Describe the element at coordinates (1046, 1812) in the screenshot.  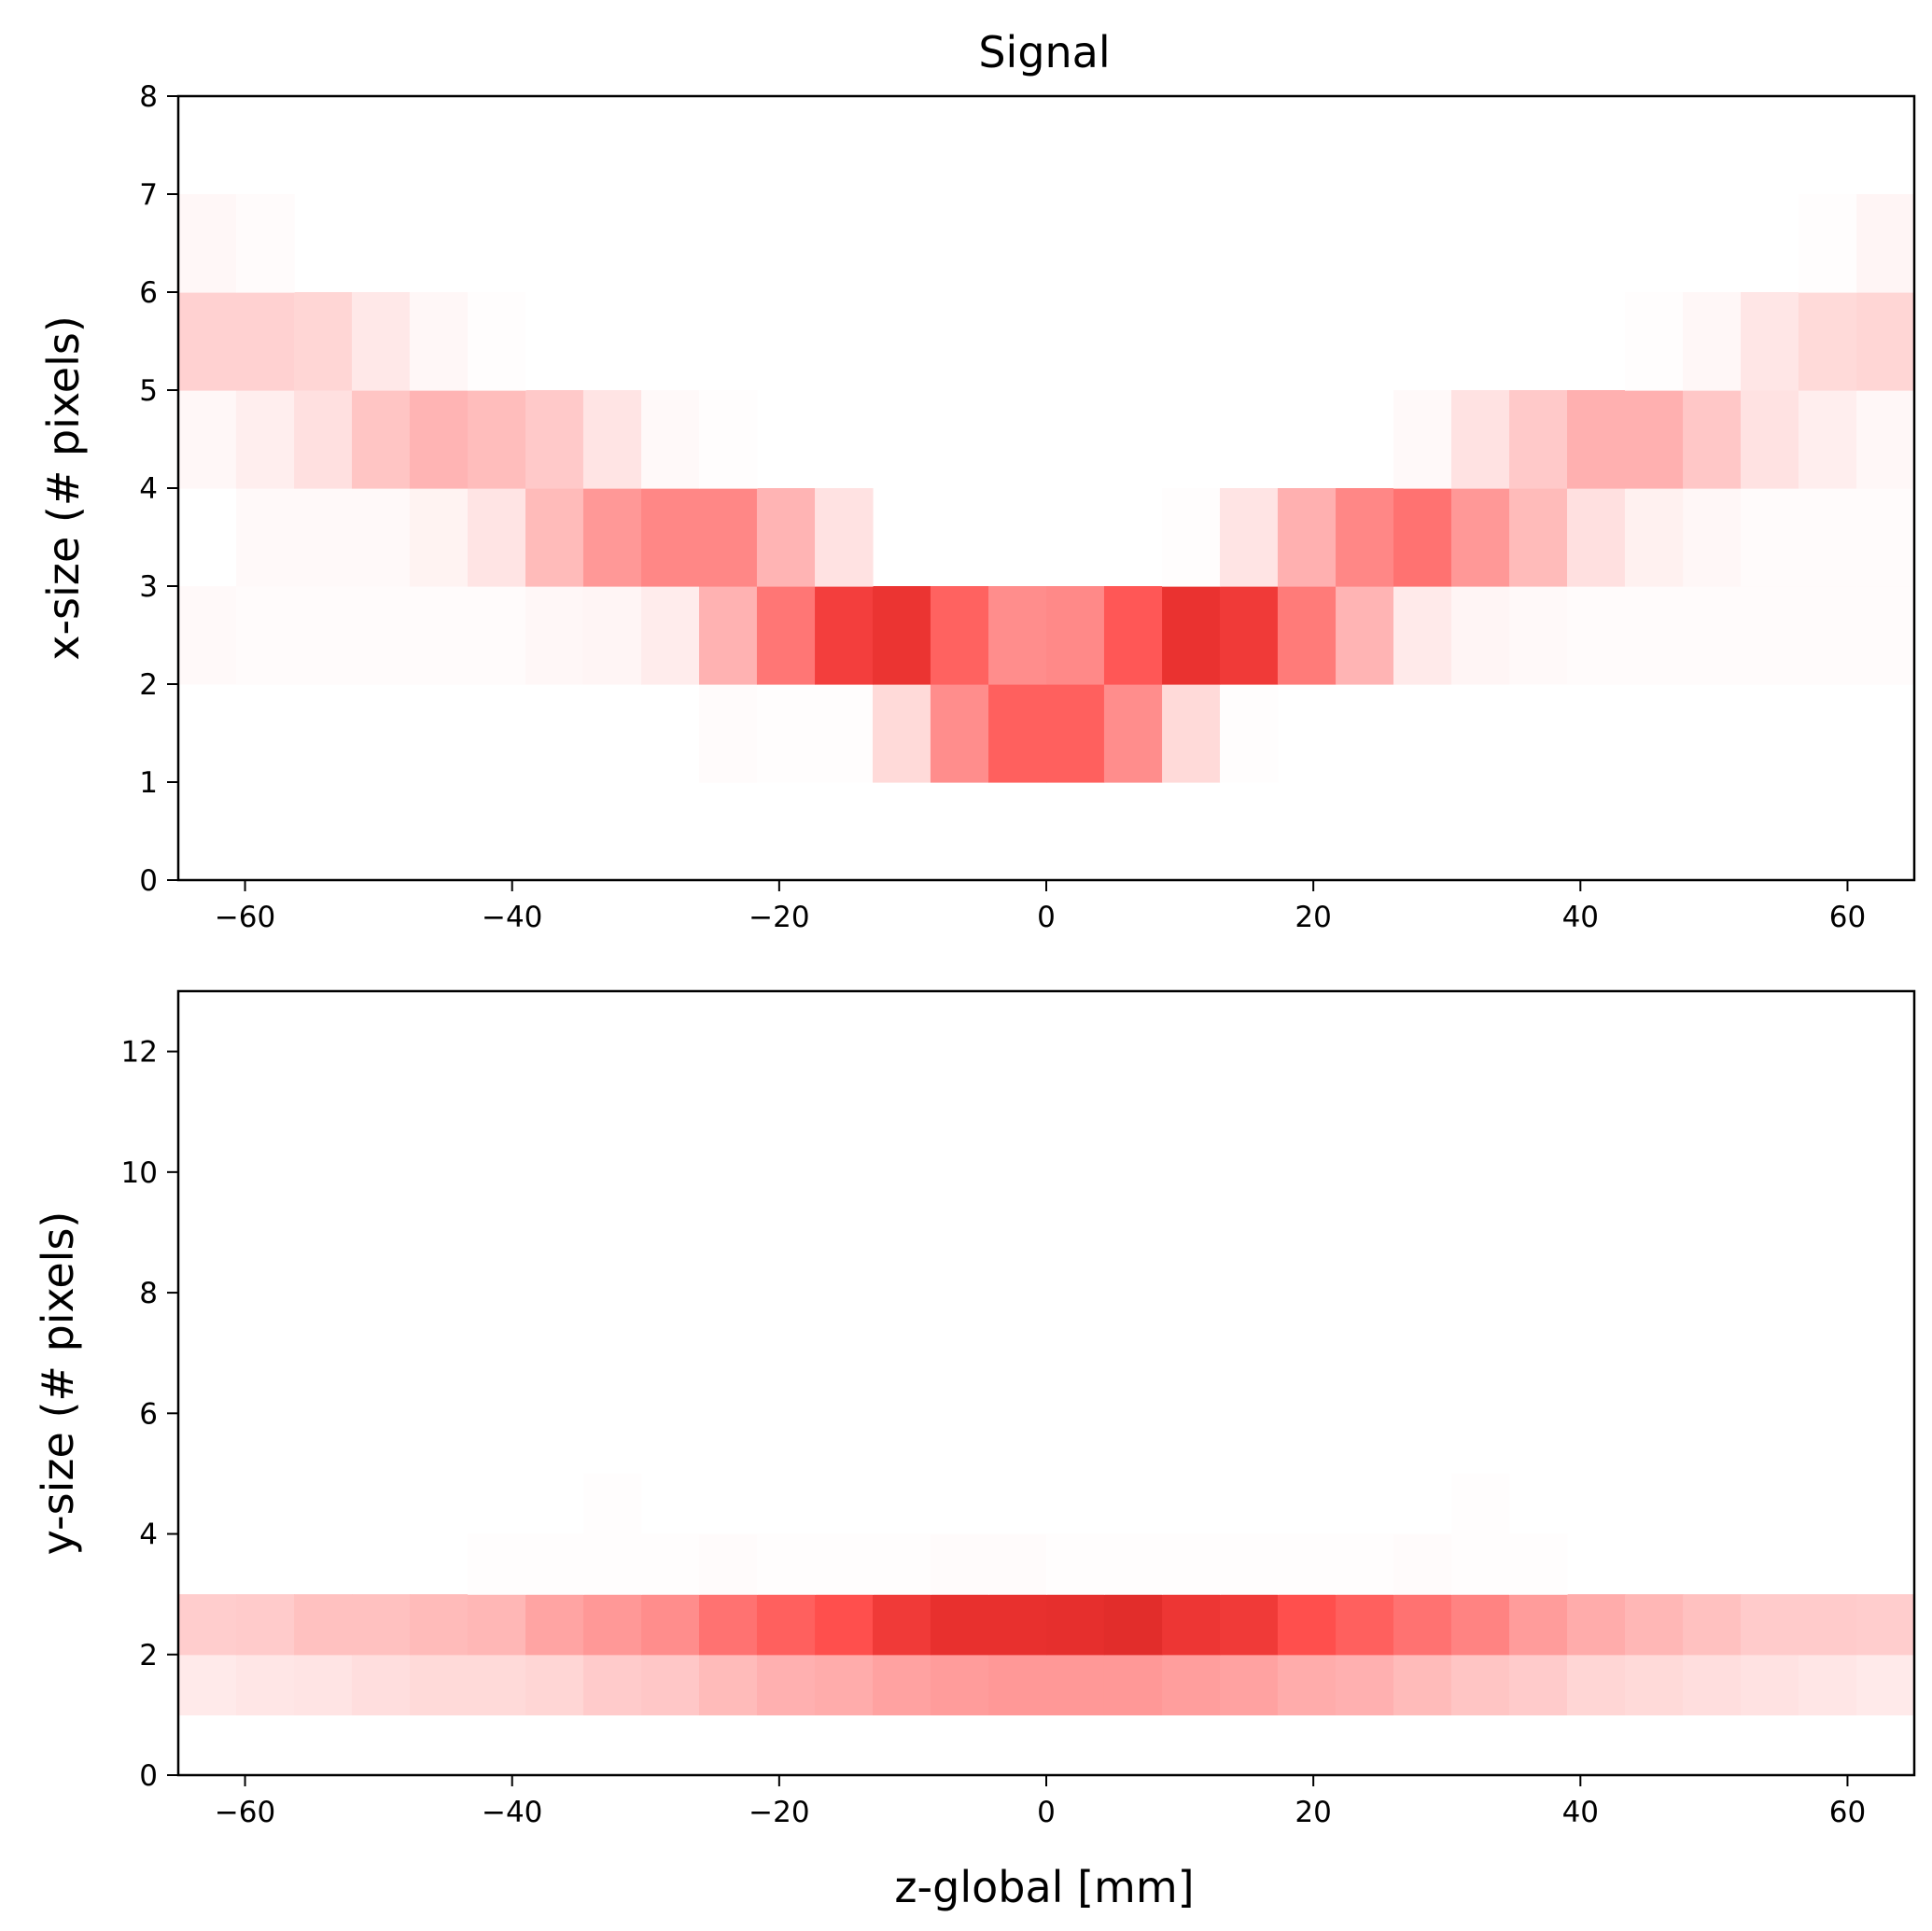
I see `bottom-x-tick-label: 0` at that location.